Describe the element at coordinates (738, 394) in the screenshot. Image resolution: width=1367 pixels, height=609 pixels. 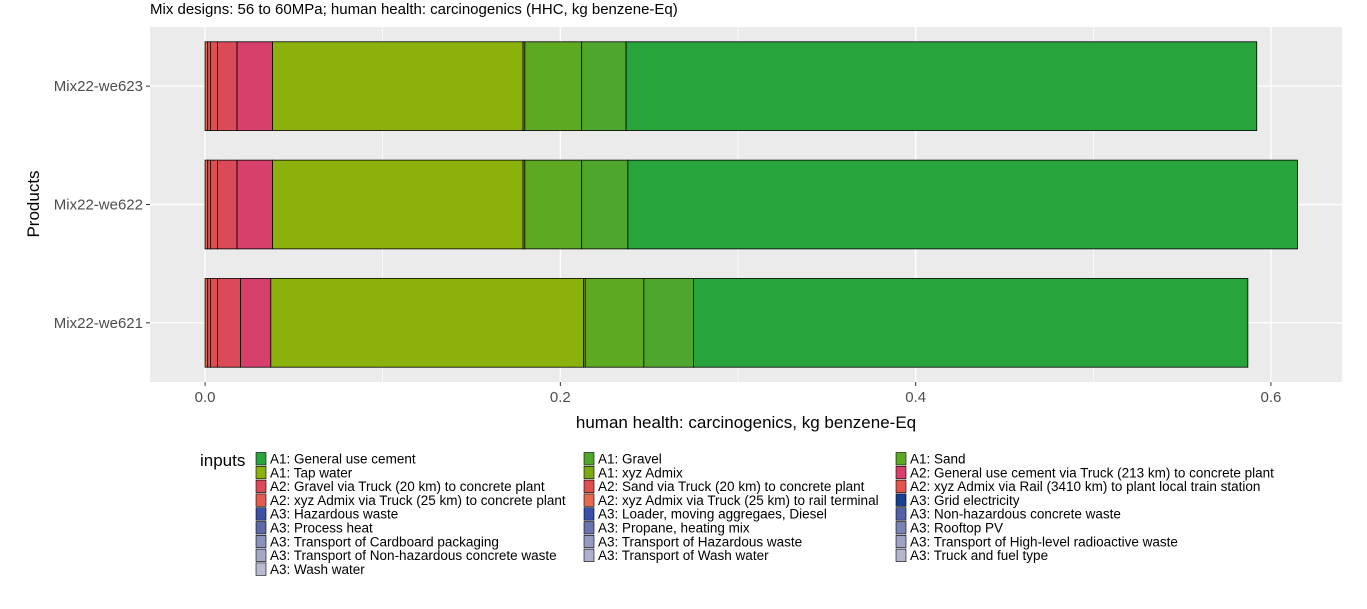
I see `x-axis-ticks: 0.0 0.2 0.4 0.6` at that location.